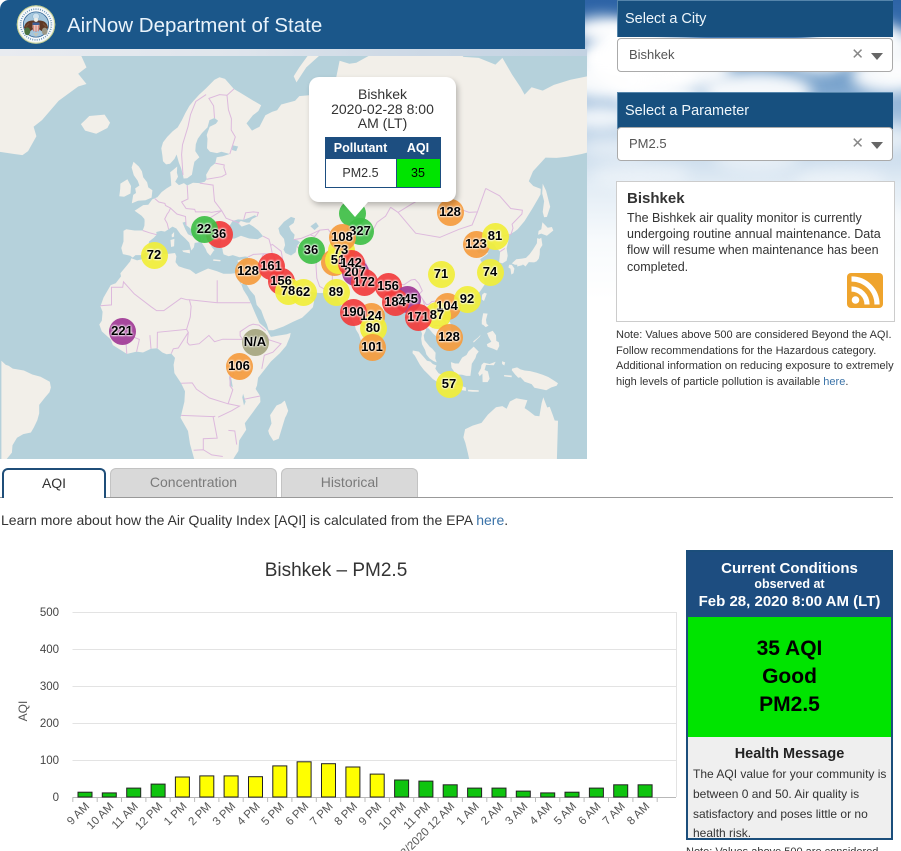 This screenshot has height=851, width=901. What do you see at coordinates (336, 570) in the screenshot?
I see `svg-text: Bishkek – PM2.5` at bounding box center [336, 570].